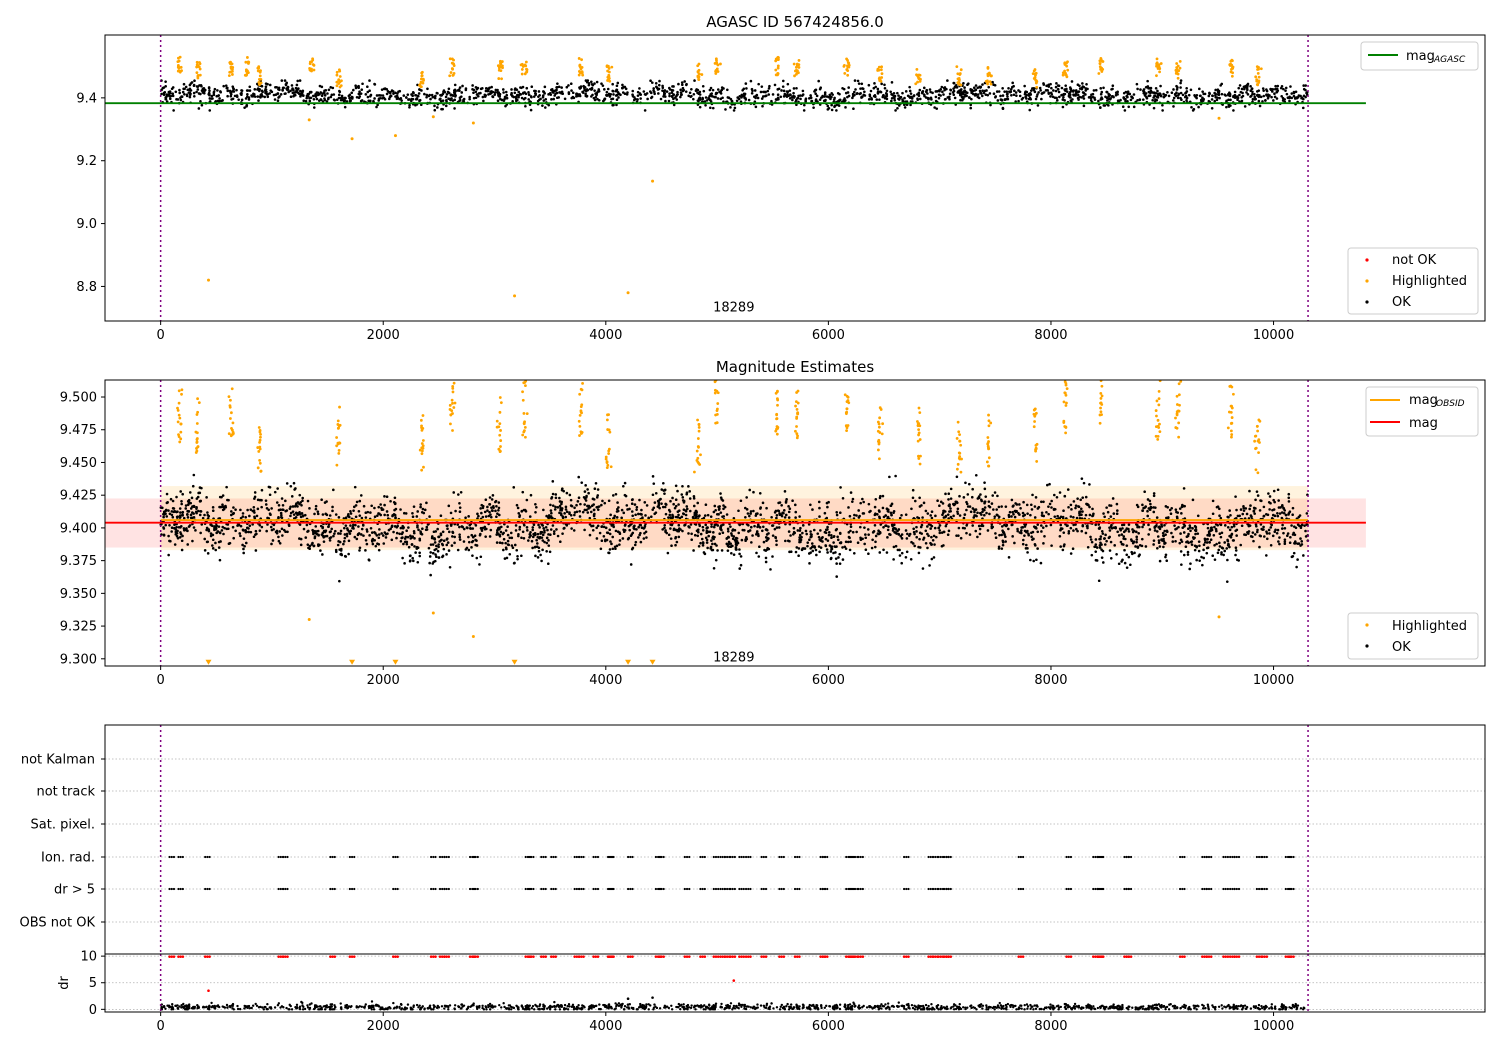 This screenshot has width=1500, height=1050. What do you see at coordinates (1401, 302) in the screenshot?
I see `legend-label-ok: OK` at bounding box center [1401, 302].